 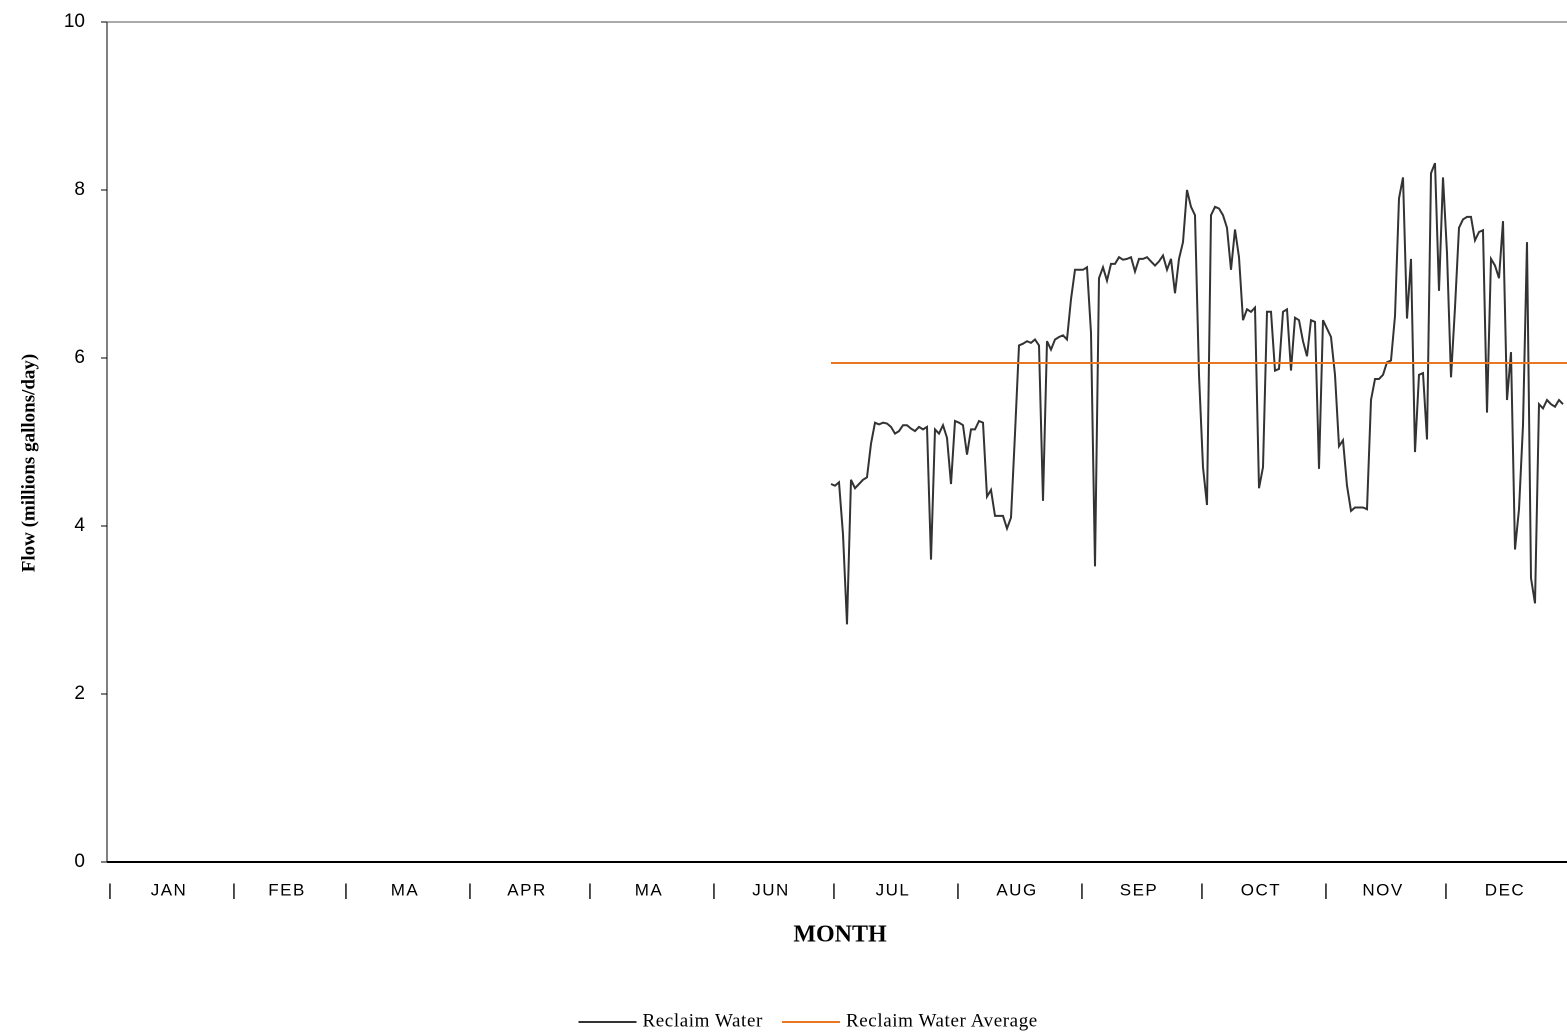 What do you see at coordinates (771, 889) in the screenshot?
I see `month-label: JUN` at bounding box center [771, 889].